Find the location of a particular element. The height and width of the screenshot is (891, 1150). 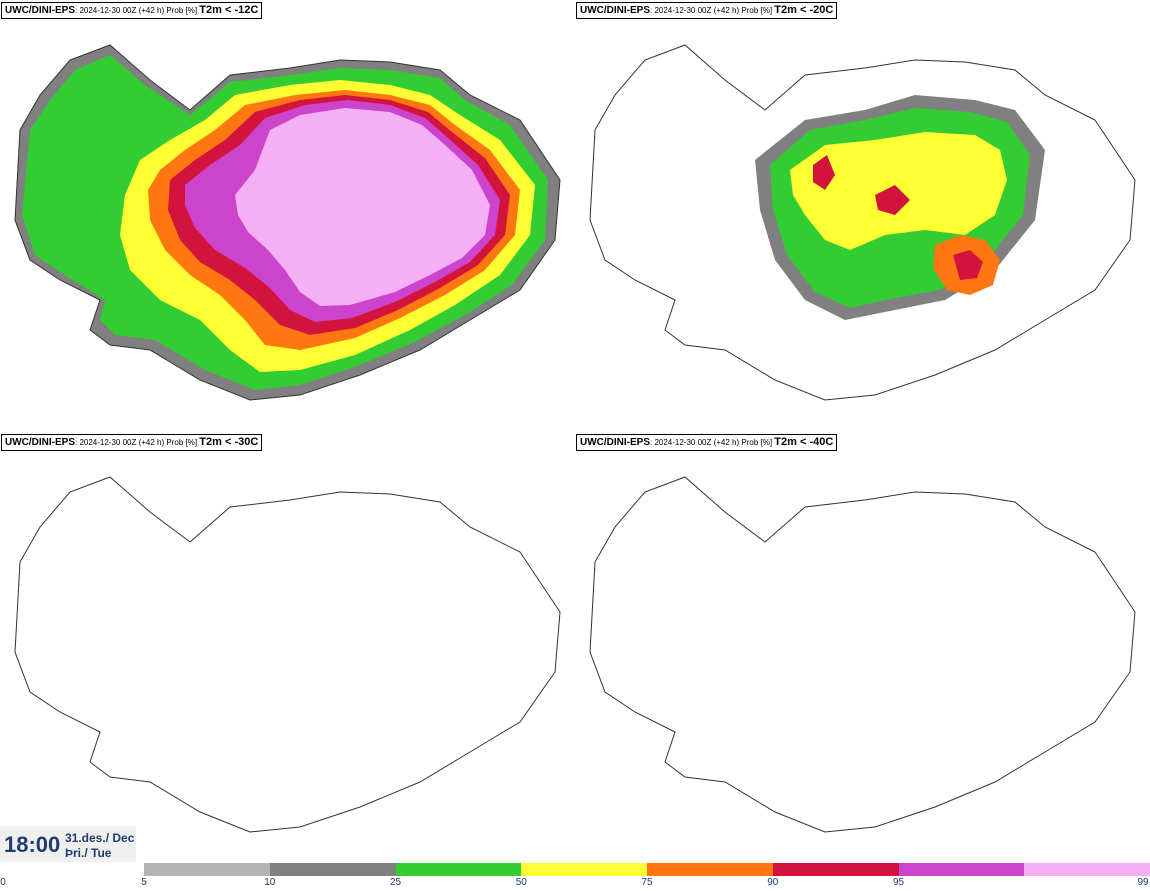

legend-tick-label: 95 is located at coordinates (898, 882).